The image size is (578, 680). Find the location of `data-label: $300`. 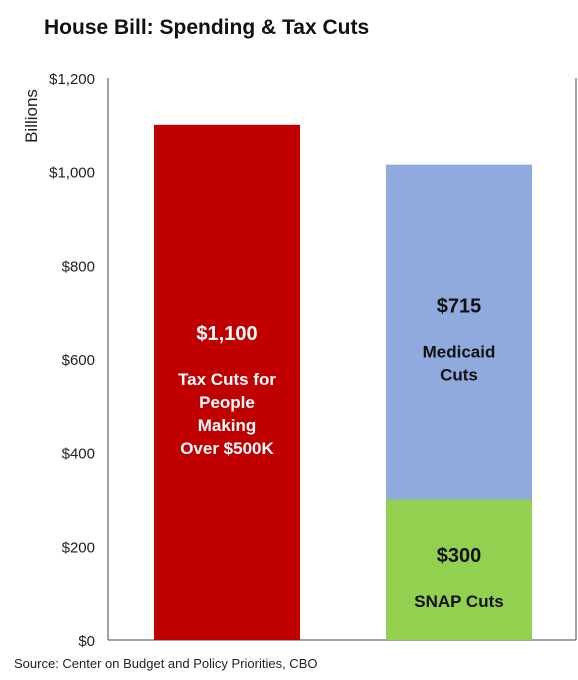

data-label: $300 is located at coordinates (459, 556).